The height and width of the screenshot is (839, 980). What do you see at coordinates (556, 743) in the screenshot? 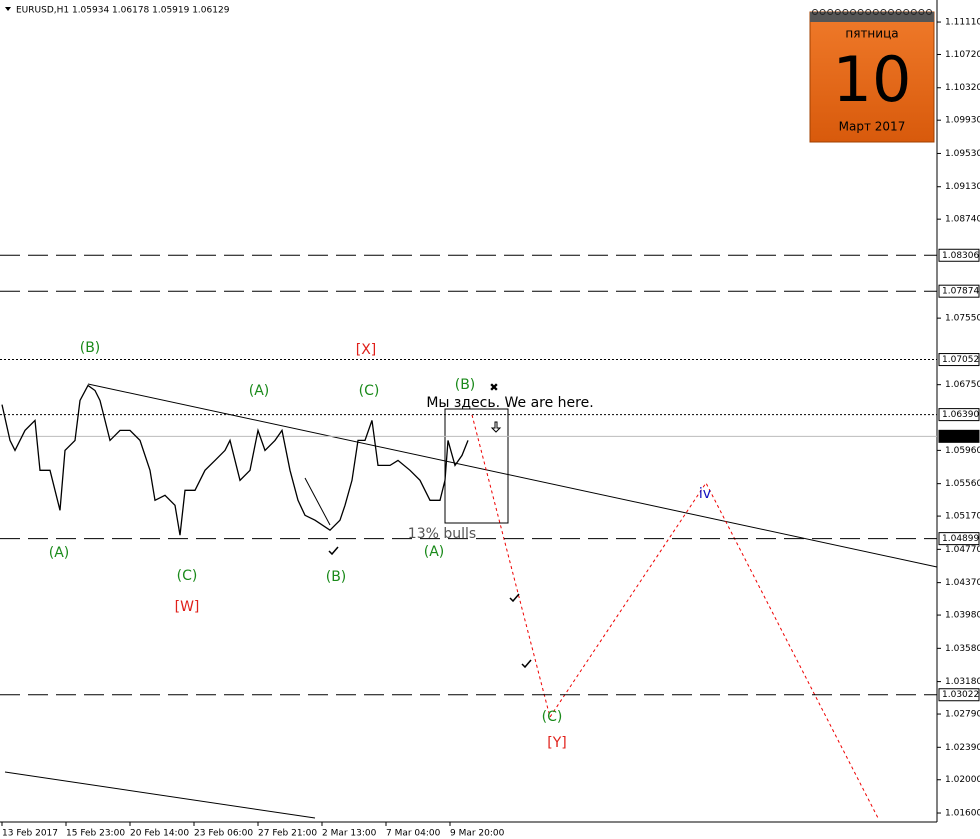
I see `wave-label: [Y]` at bounding box center [556, 743].